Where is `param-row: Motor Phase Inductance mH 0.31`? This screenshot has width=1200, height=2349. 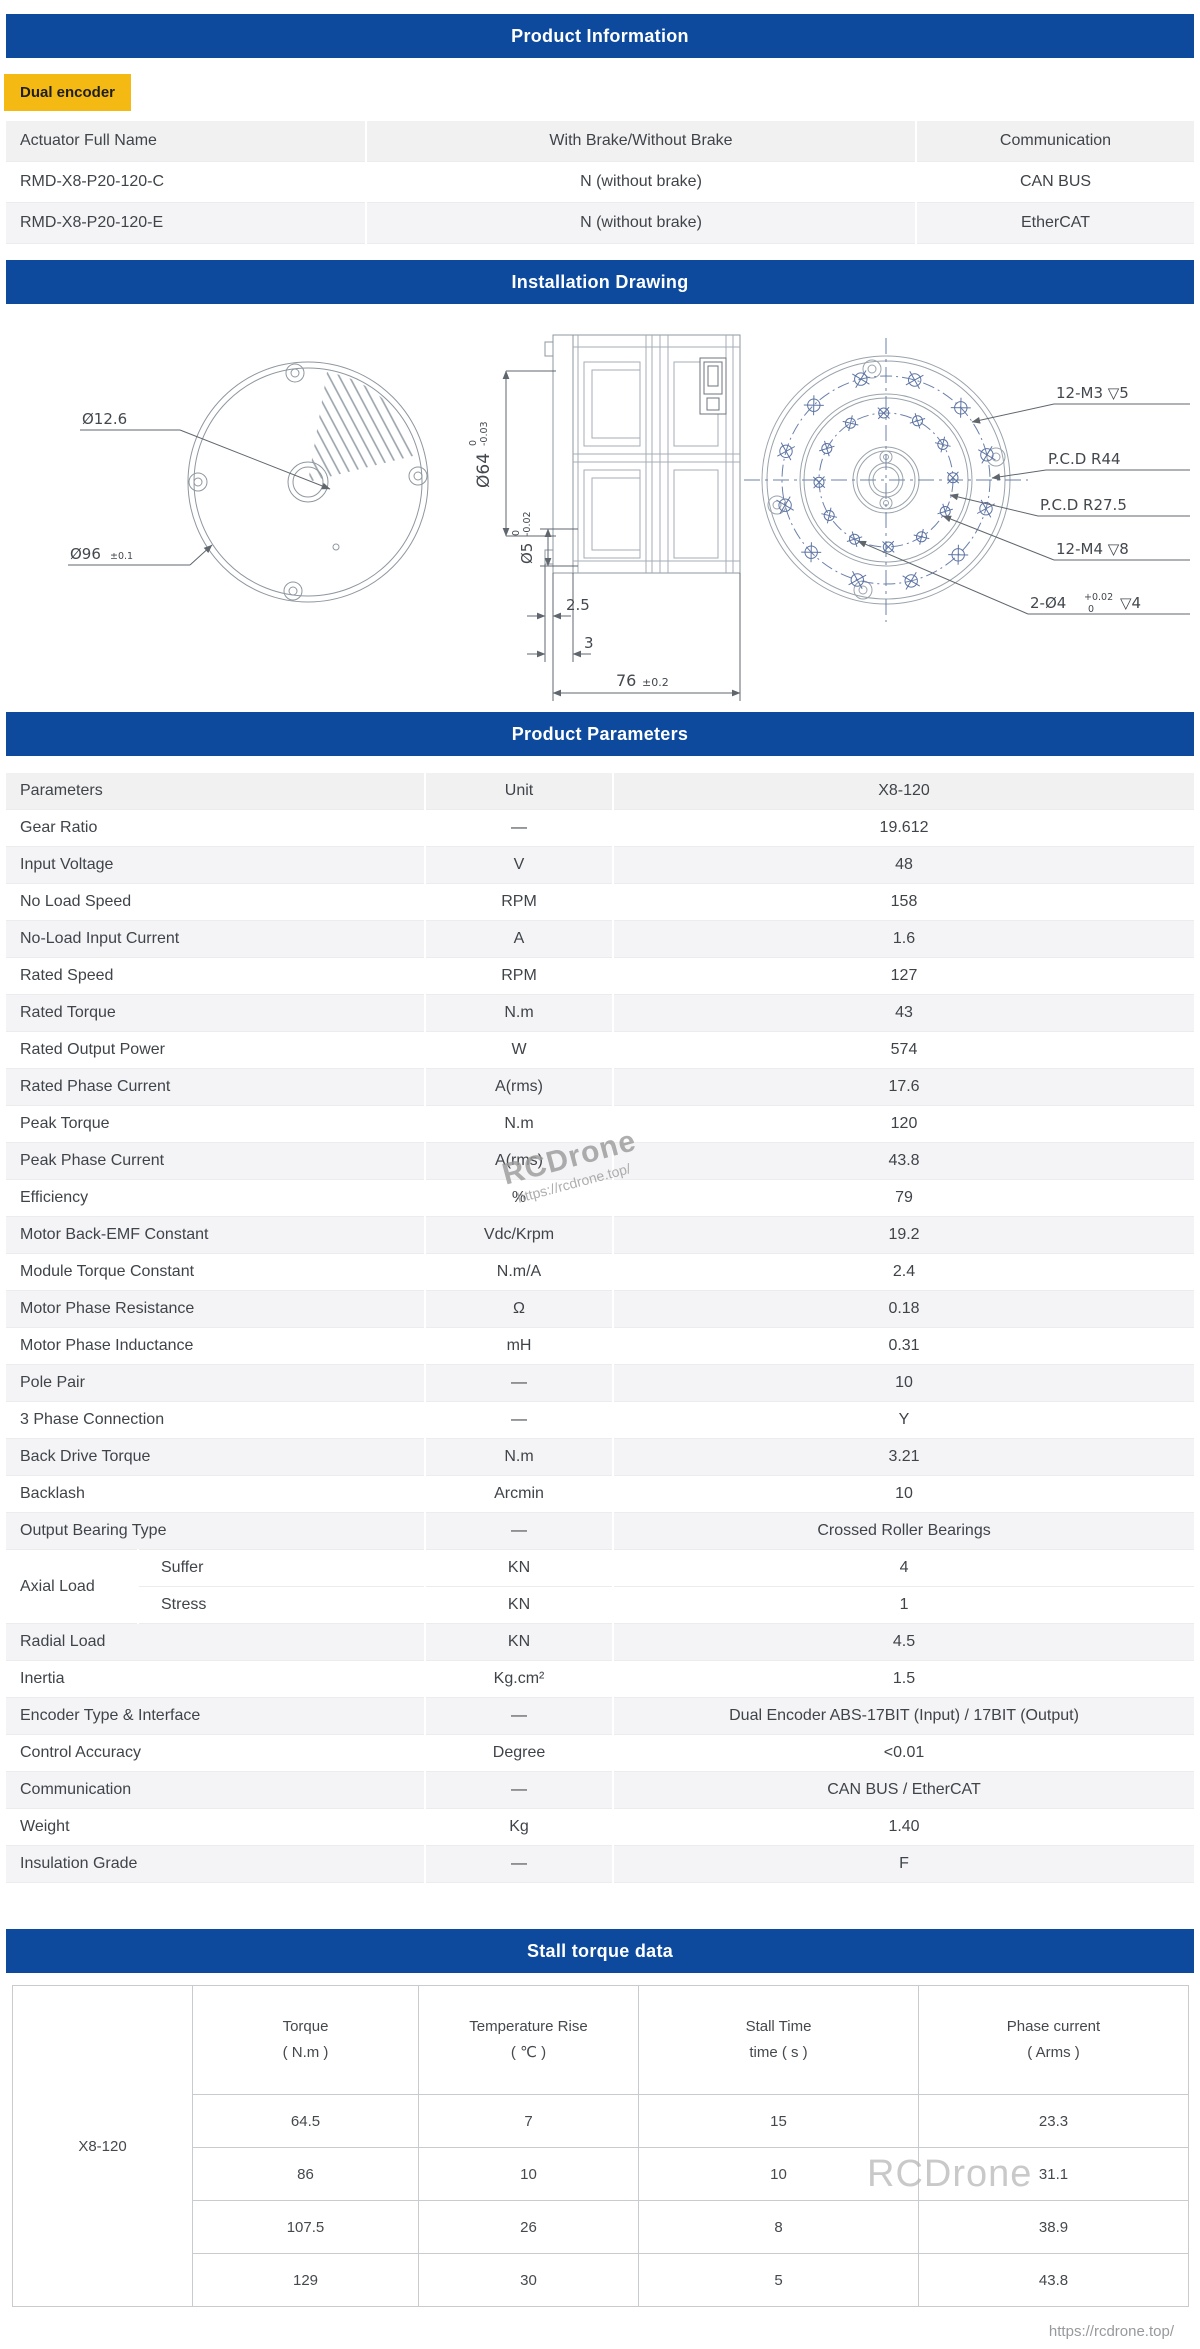 param-row: Motor Phase Inductance mH 0.31 is located at coordinates (600, 1346).